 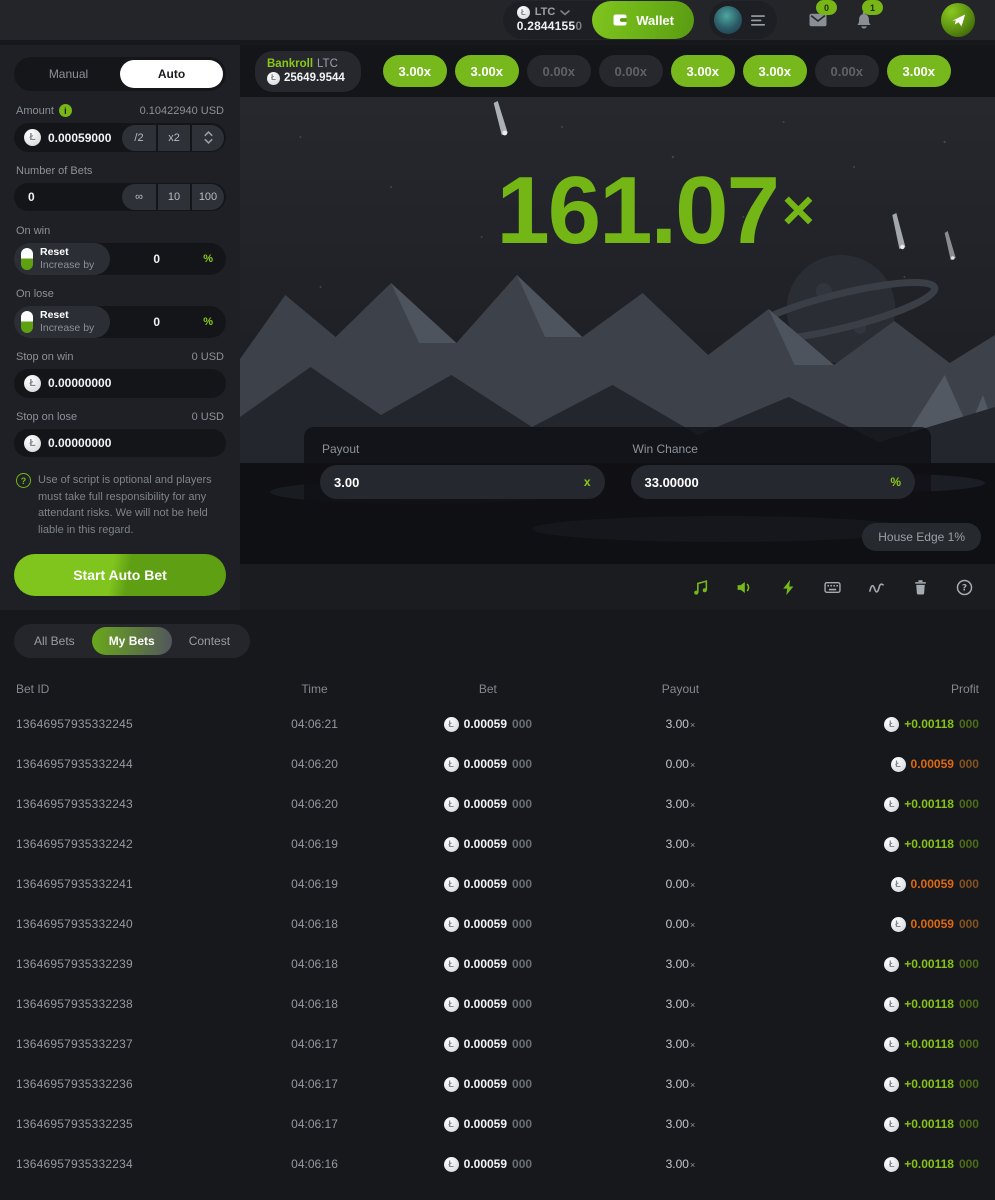 I want to click on currency-selector: Ł LTC 0.28441550, so click(x=547, y=20).